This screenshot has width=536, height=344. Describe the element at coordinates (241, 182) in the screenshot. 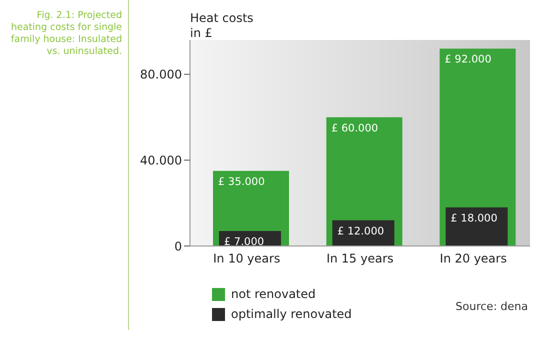

I see `data-label: £ 35.000` at that location.